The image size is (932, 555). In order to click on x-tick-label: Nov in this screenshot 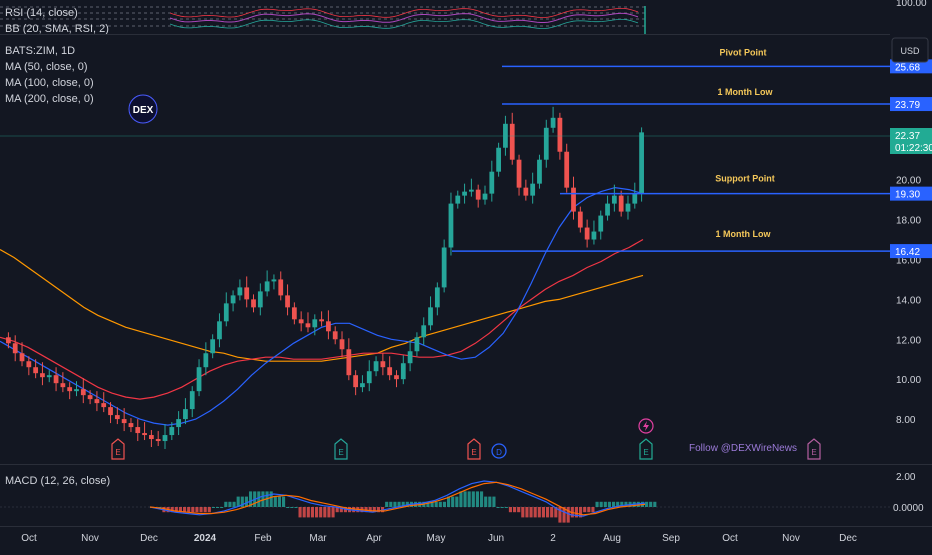, I will do `click(90, 538)`.